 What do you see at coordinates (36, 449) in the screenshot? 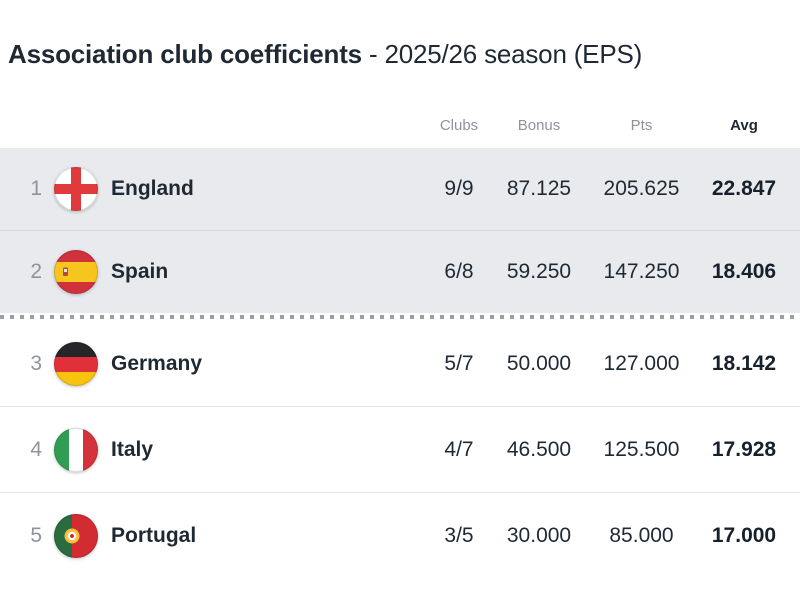
I see `rank-number: 4` at bounding box center [36, 449].